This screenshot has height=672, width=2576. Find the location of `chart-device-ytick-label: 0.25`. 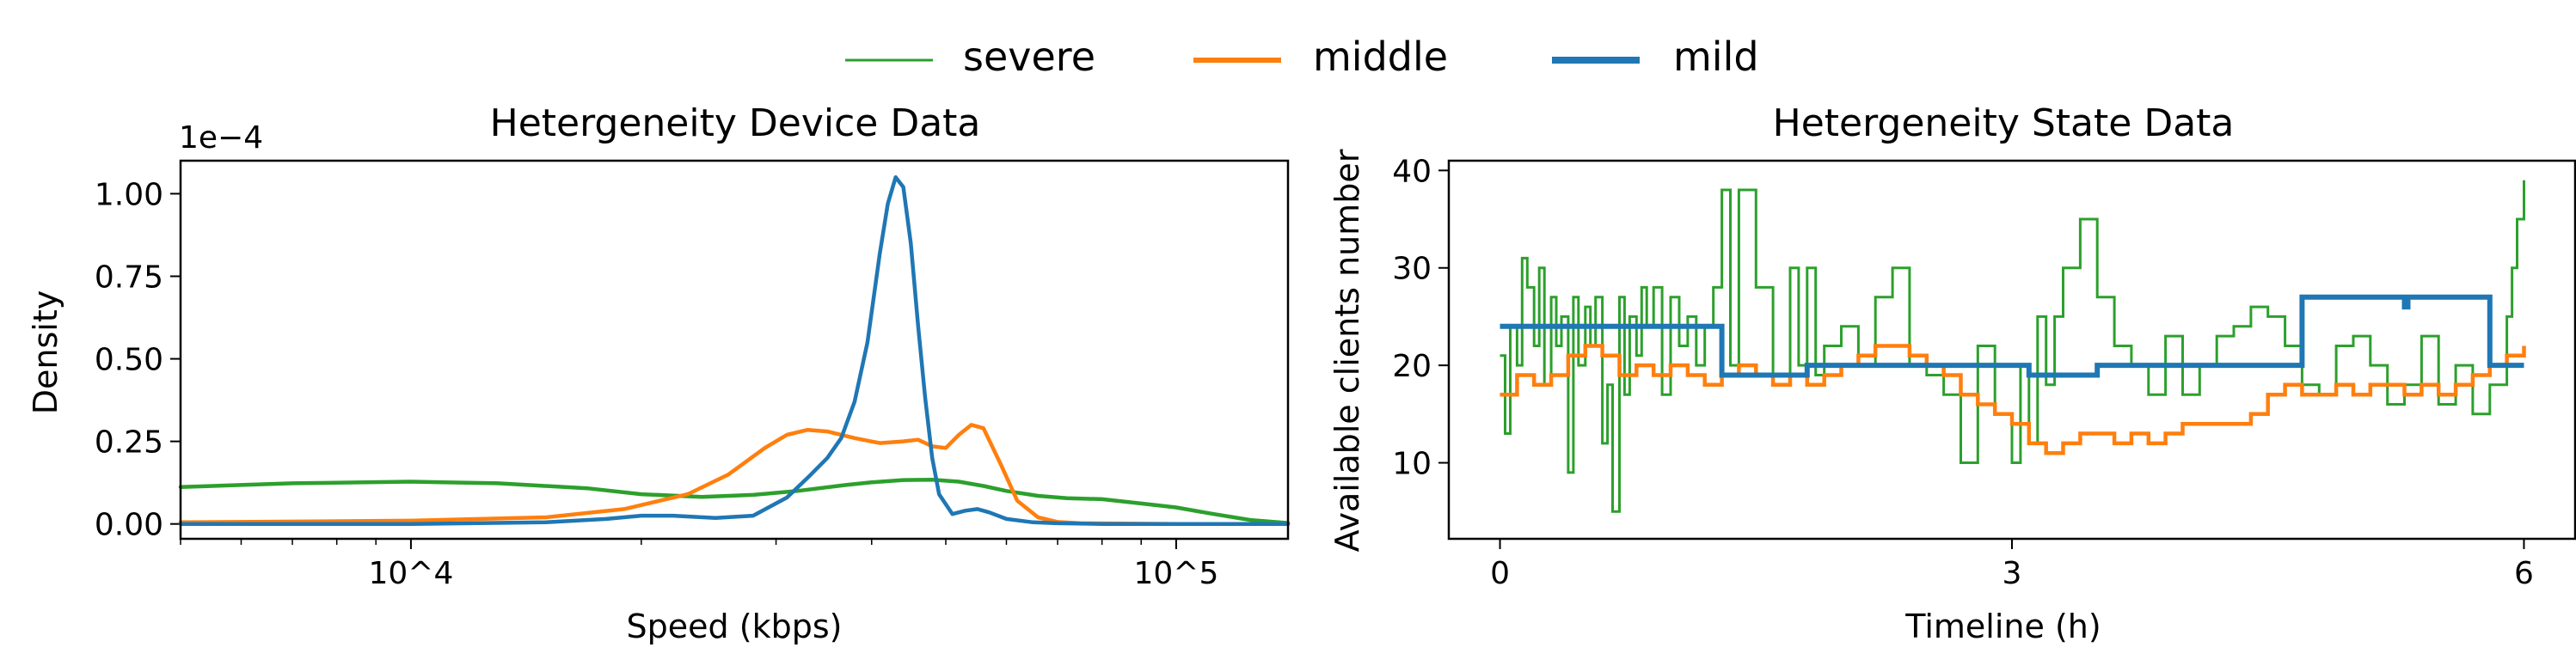

chart-device-ytick-label: 0.25 is located at coordinates (129, 443).